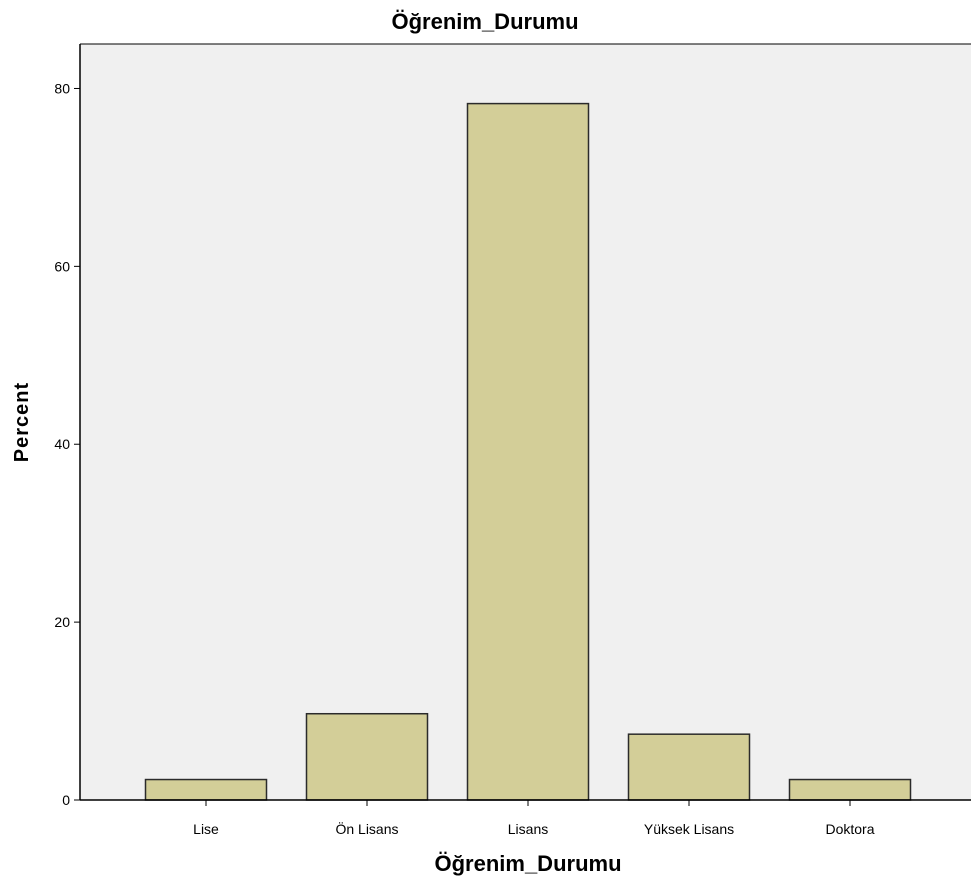  Describe the element at coordinates (484, 21) in the screenshot. I see `chart-title: Öğrenim_Durumu` at that location.